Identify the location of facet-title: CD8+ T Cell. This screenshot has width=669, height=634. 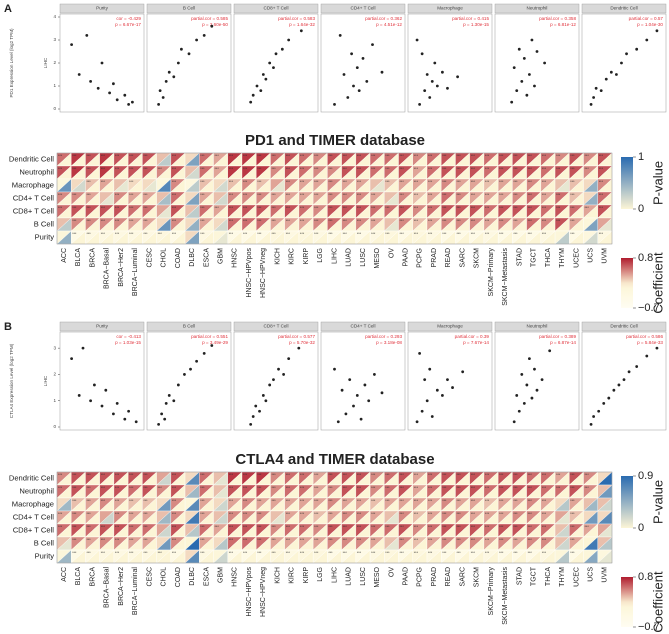
(276, 326).